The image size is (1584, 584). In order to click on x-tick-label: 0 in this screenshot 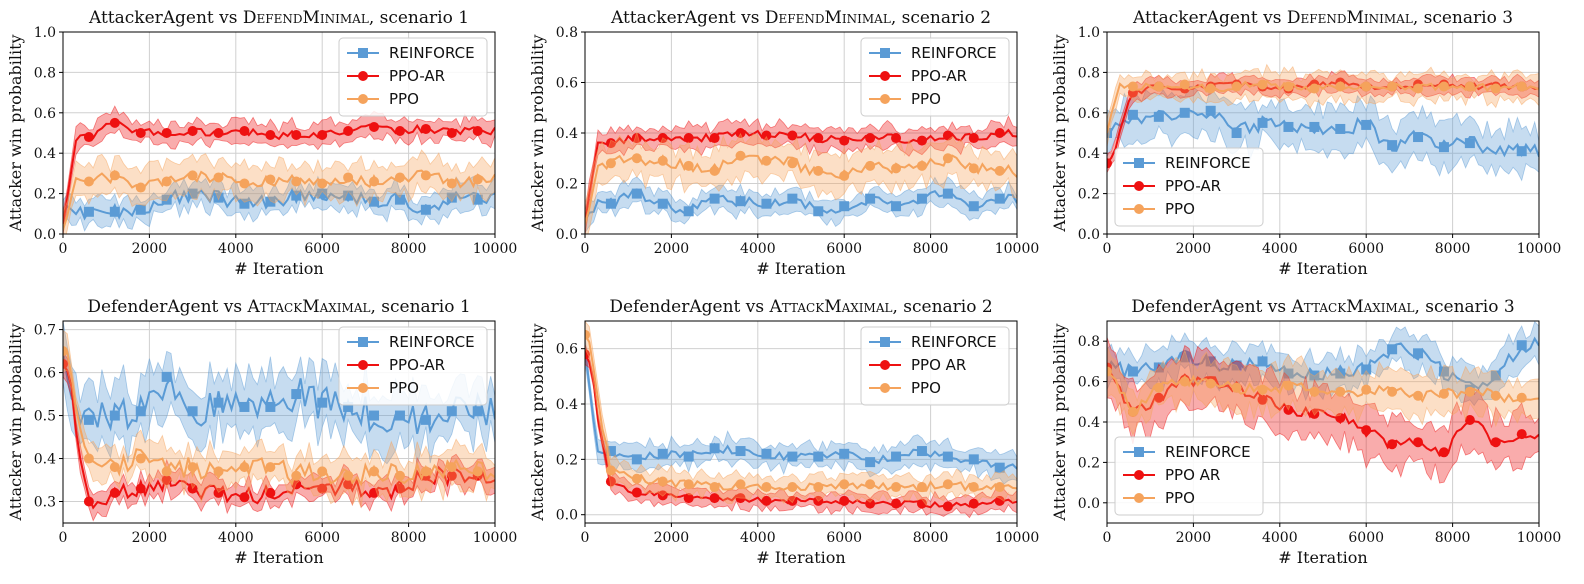, I will do `click(585, 249)`.